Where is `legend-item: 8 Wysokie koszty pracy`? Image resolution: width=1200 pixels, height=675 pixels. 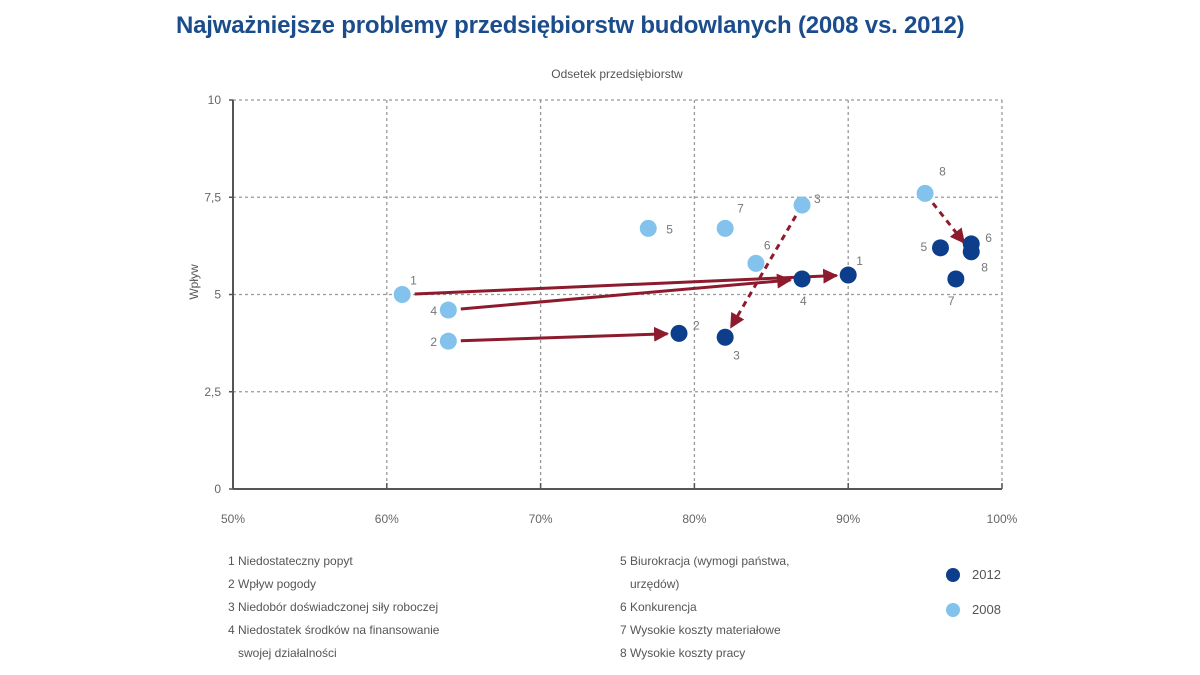
legend-item: 8 Wysokie koszty pracy is located at coordinates (683, 653).